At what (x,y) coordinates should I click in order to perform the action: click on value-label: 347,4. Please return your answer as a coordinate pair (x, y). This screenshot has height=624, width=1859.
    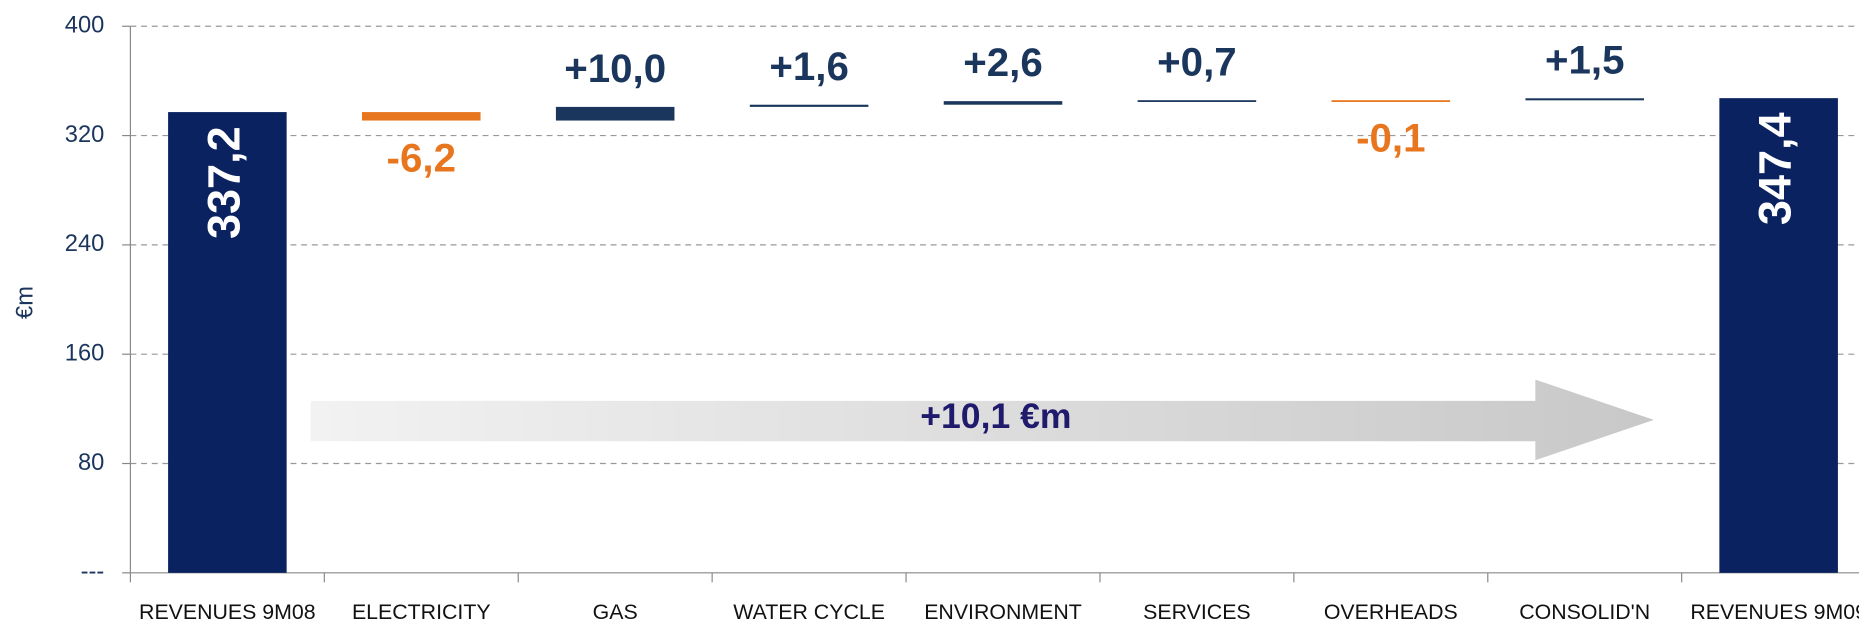
    Looking at the image, I should click on (1775, 168).